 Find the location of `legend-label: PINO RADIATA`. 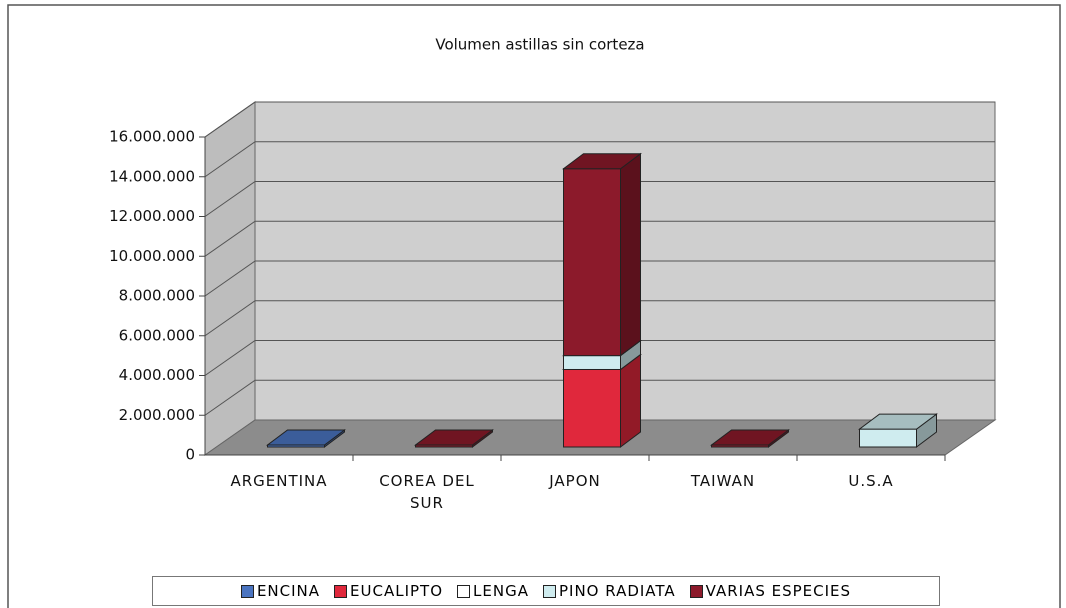

legend-label: PINO RADIATA is located at coordinates (617, 591).